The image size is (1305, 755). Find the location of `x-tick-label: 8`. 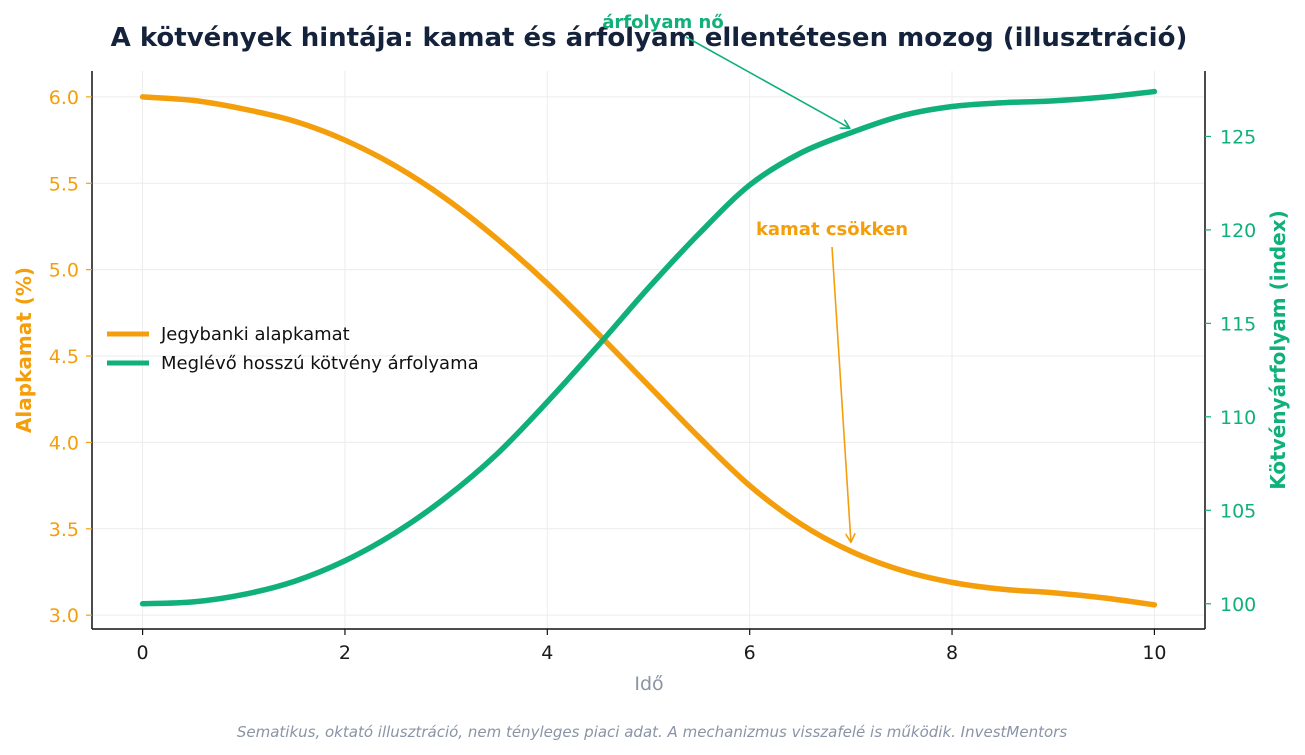

x-tick-label: 8 is located at coordinates (952, 653).